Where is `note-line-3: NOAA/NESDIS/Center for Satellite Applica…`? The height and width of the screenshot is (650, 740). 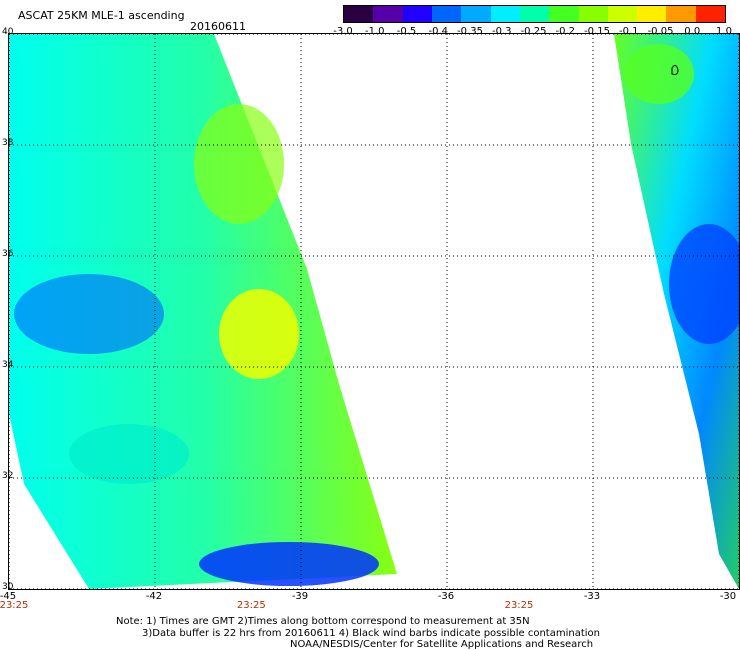 note-line-3: NOAA/NESDIS/Center for Satellite Applica… is located at coordinates (442, 644).